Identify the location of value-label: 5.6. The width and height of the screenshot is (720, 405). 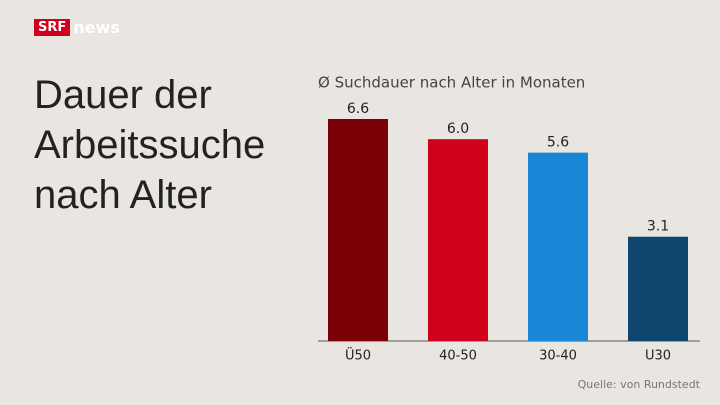
(558, 143).